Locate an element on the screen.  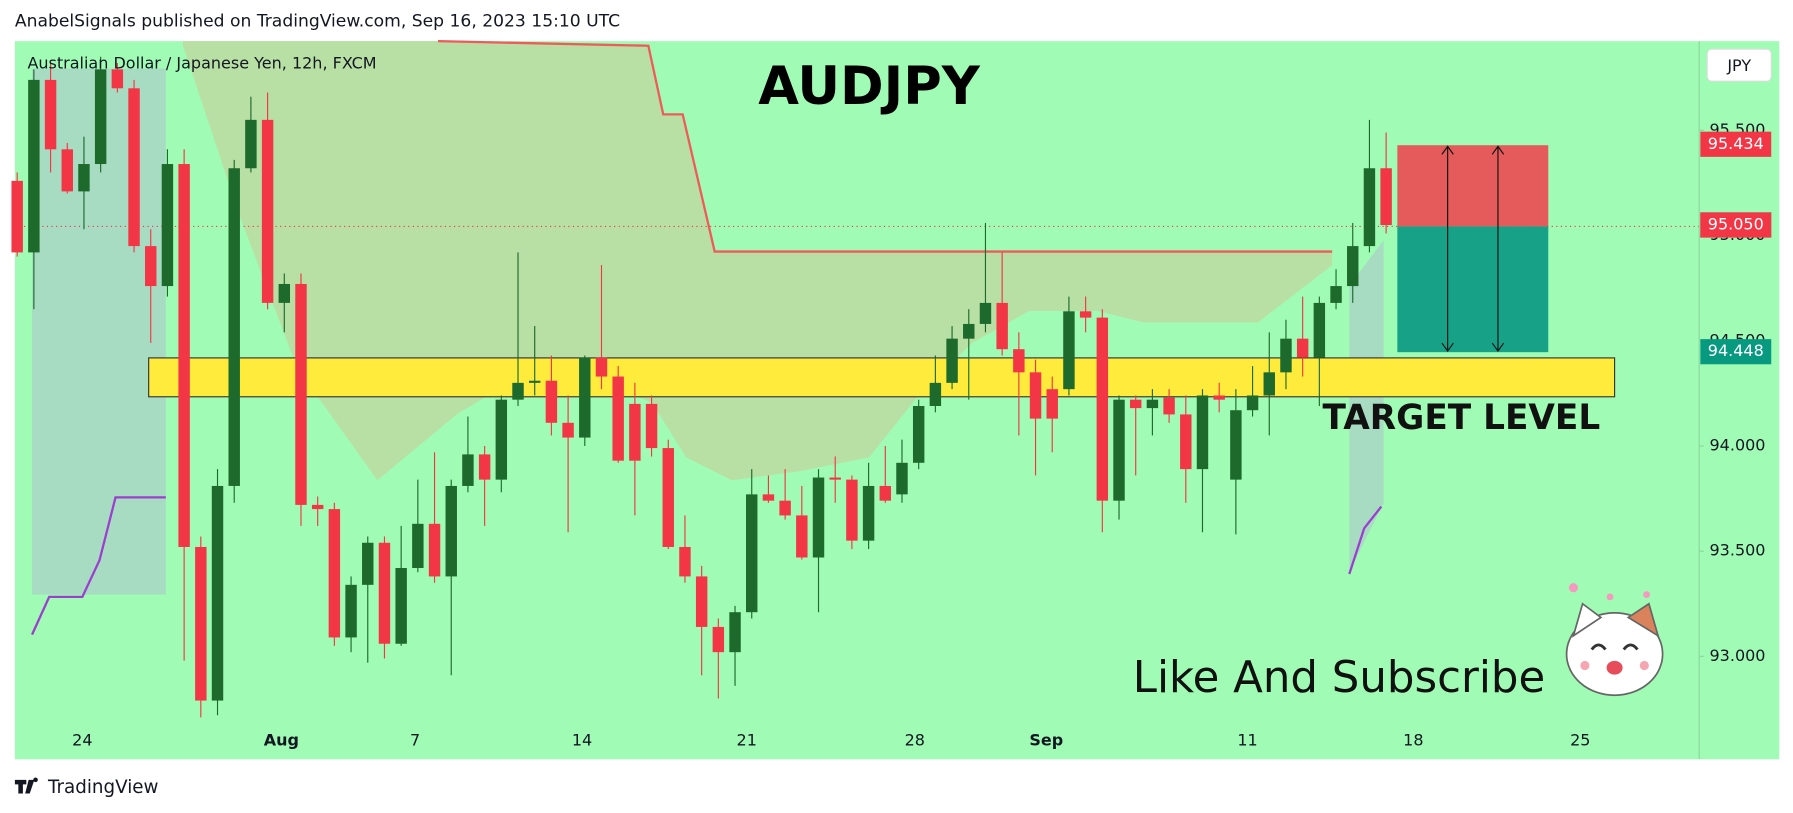
x-tick-label: 18 is located at coordinates (1413, 739).